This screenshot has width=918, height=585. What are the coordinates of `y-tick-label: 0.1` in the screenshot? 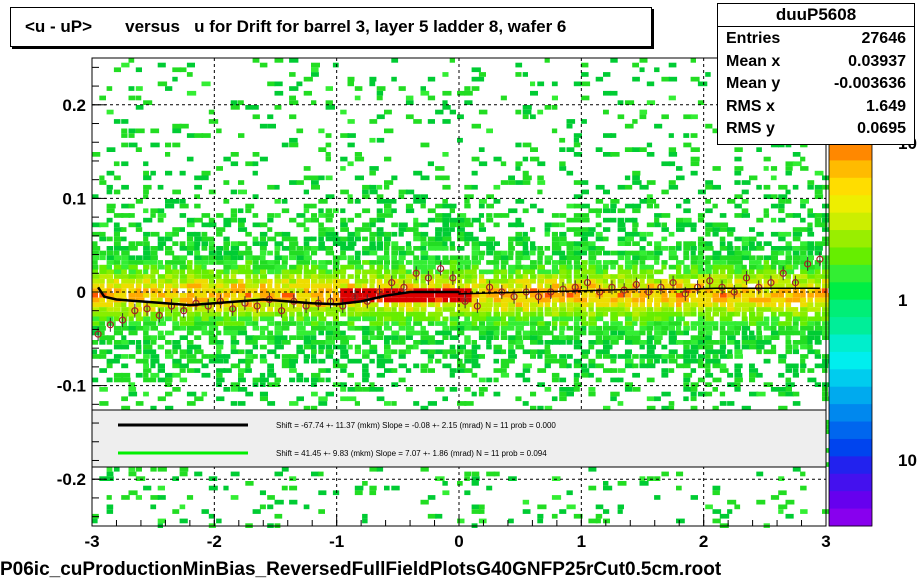 It's located at (74, 198).